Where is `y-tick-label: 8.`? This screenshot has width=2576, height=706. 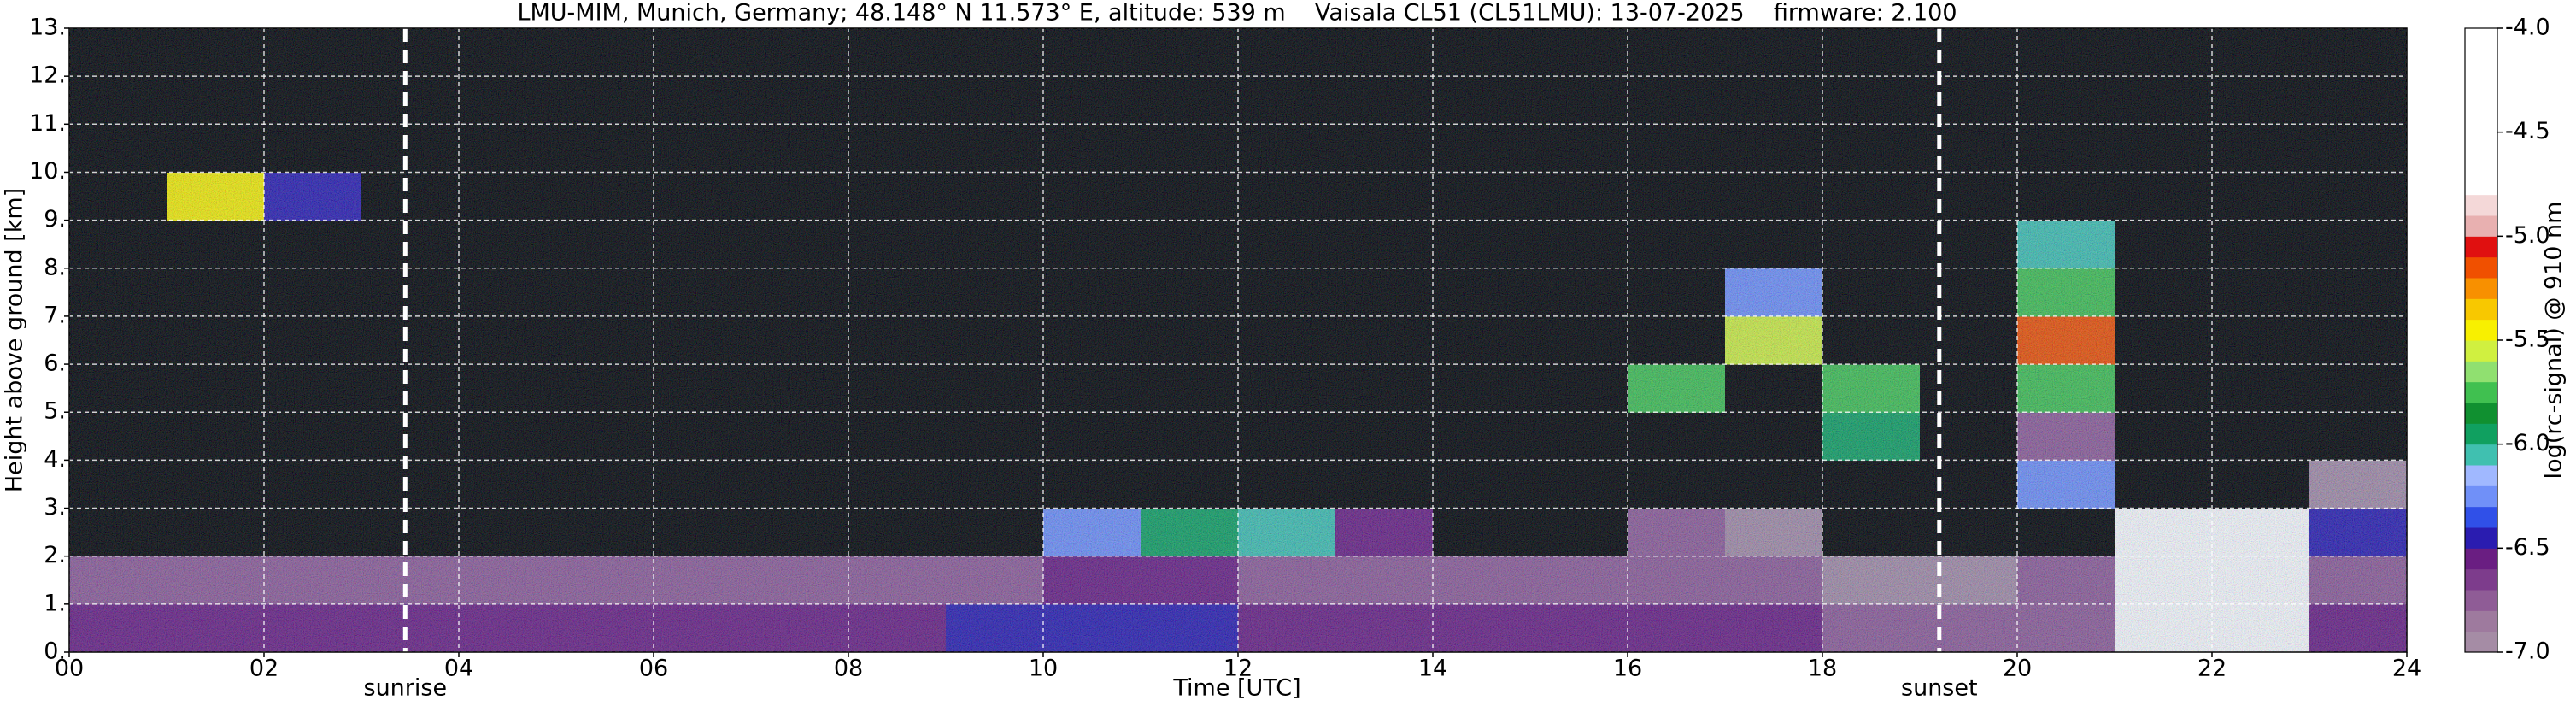 y-tick-label: 8. is located at coordinates (55, 267).